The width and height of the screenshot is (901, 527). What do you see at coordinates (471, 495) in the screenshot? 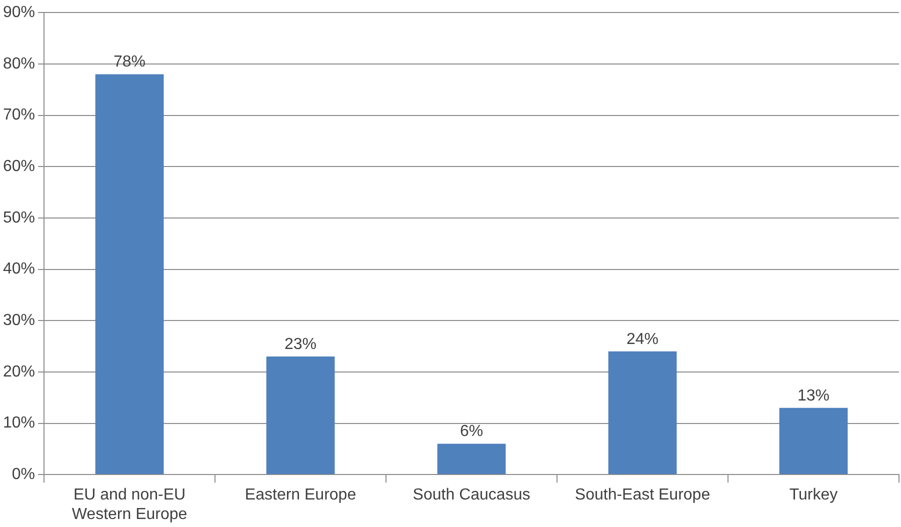
I see `x-tick-label: South Caucasus` at bounding box center [471, 495].